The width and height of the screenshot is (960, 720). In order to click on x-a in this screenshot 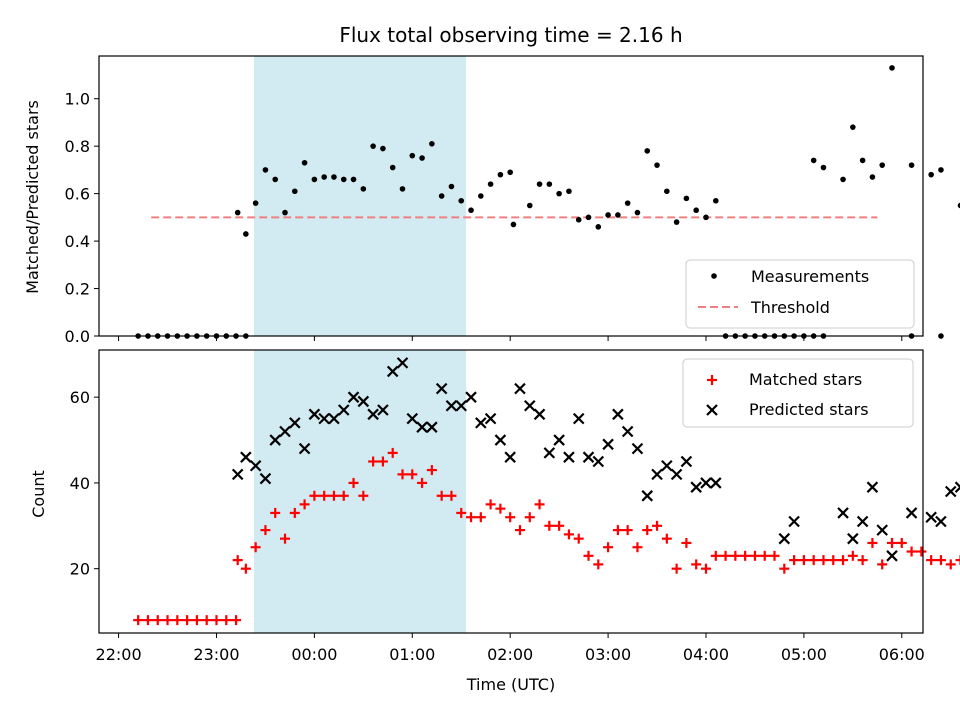, I will do `click(957, 485)`.